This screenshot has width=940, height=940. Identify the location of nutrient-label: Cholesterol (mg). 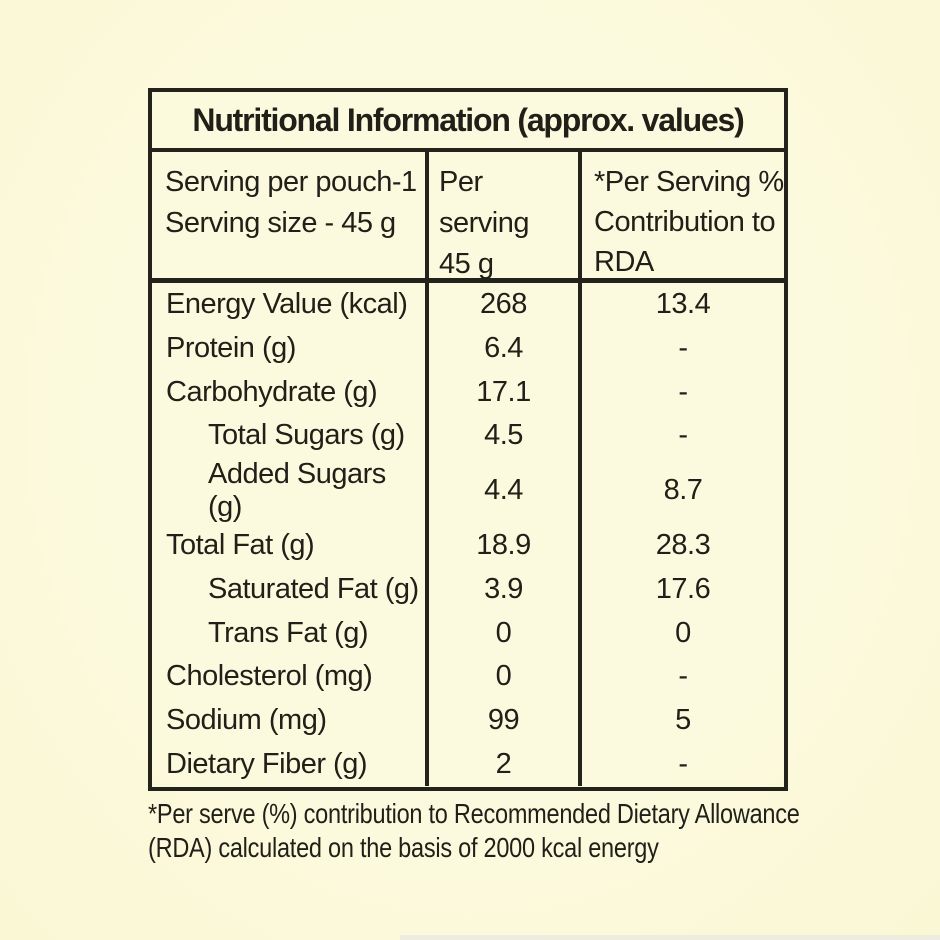
(269, 676).